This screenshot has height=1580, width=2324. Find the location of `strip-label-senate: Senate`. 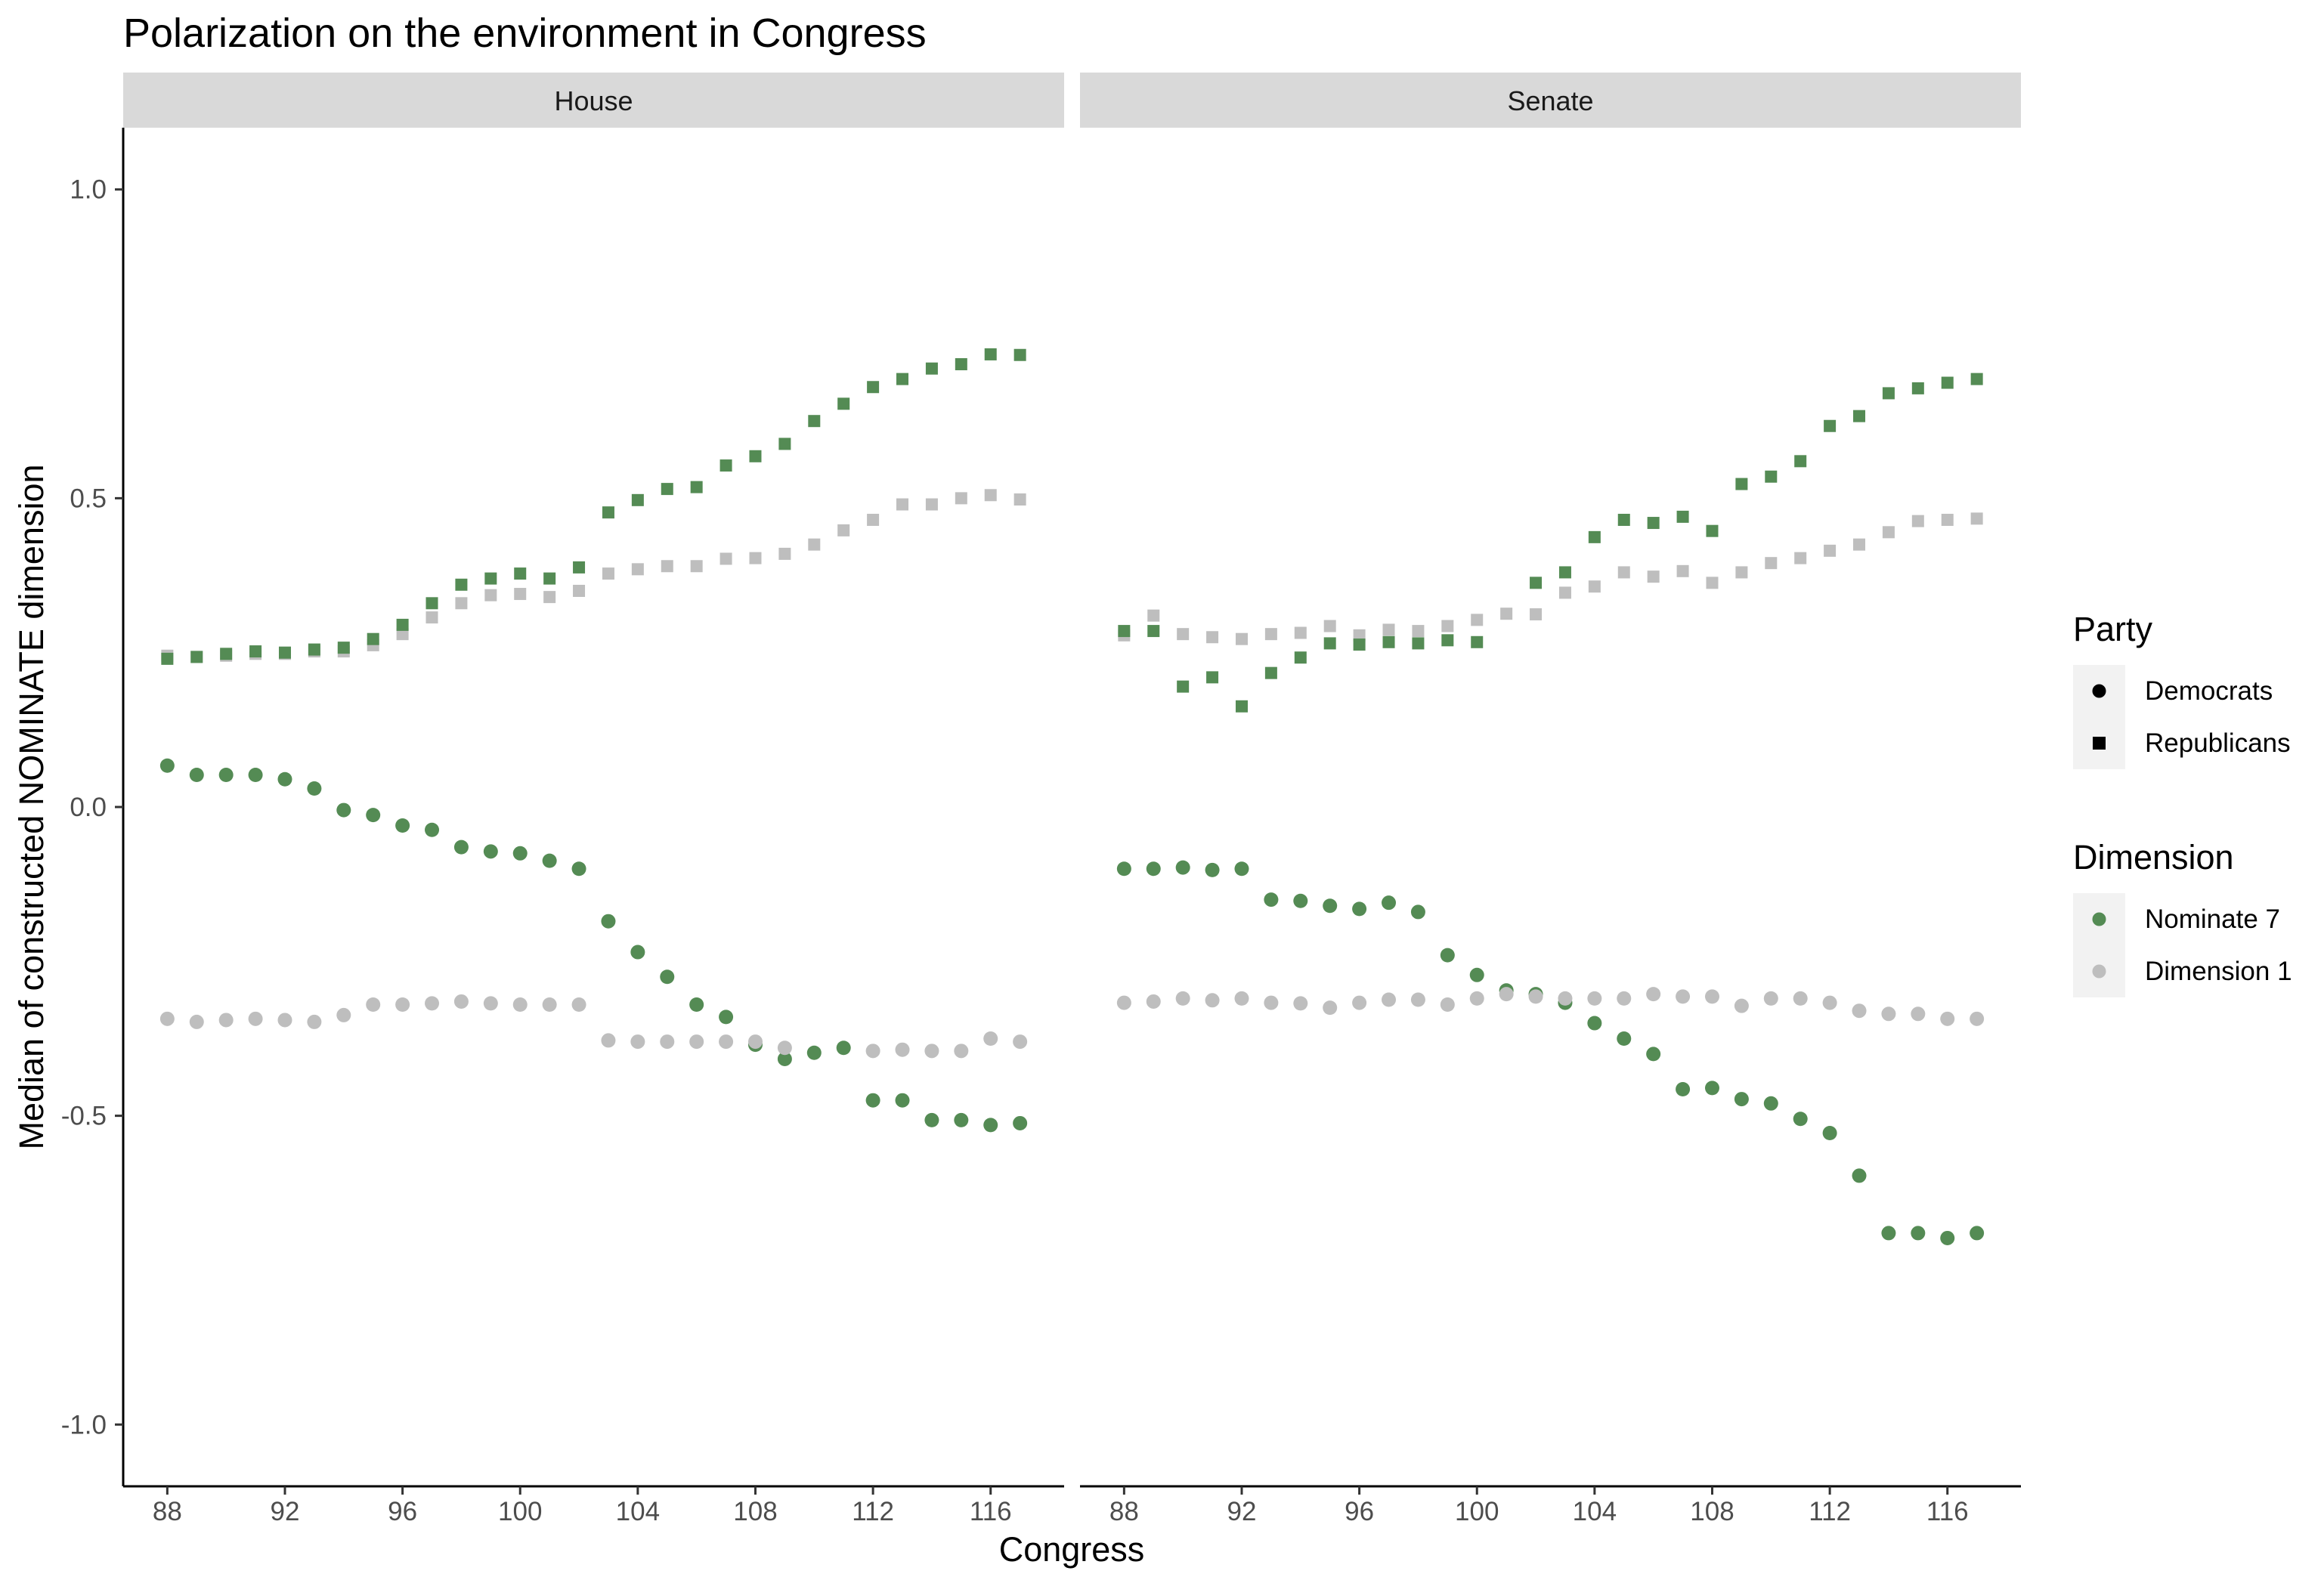

strip-label-senate: Senate is located at coordinates (1550, 100).